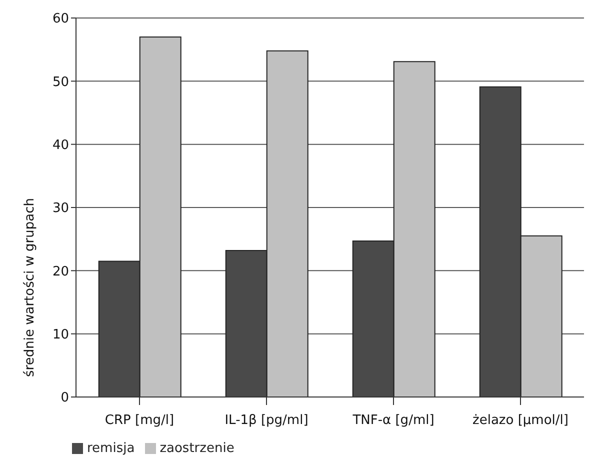  I want to click on y-tick-label: 50, so click(60, 82).